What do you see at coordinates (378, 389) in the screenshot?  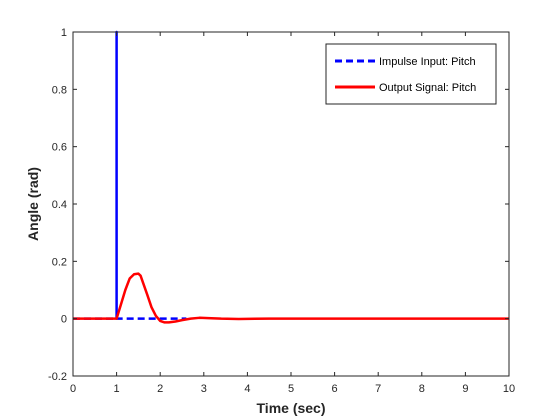 I see `x-tick-label: 7` at bounding box center [378, 389].